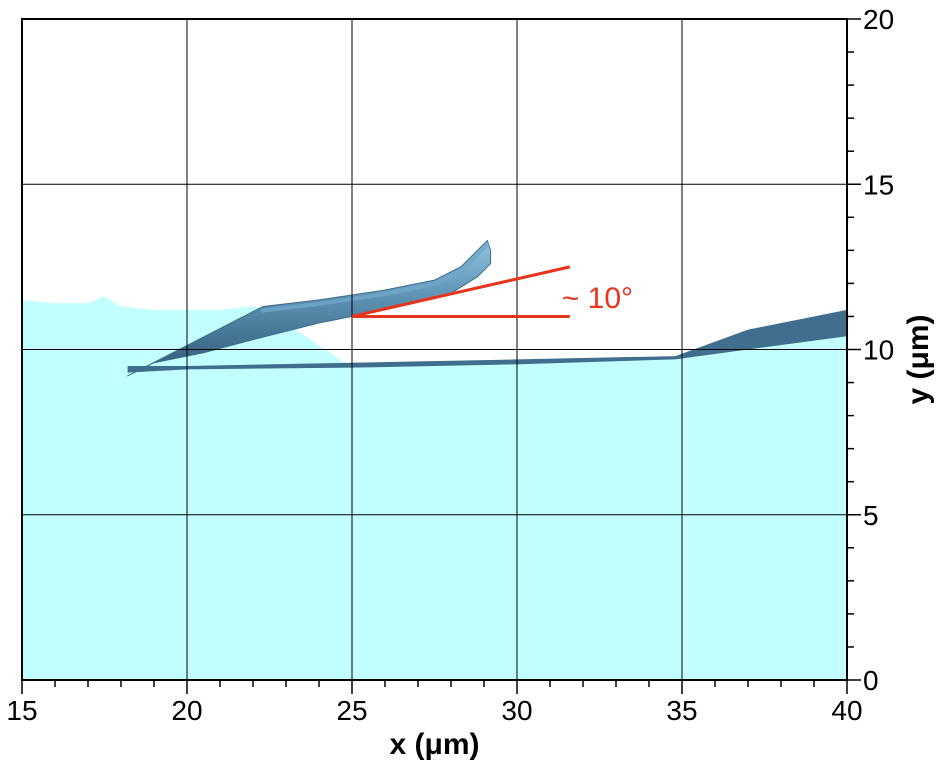  Describe the element at coordinates (878, 350) in the screenshot. I see `y-tick-label: 10` at that location.